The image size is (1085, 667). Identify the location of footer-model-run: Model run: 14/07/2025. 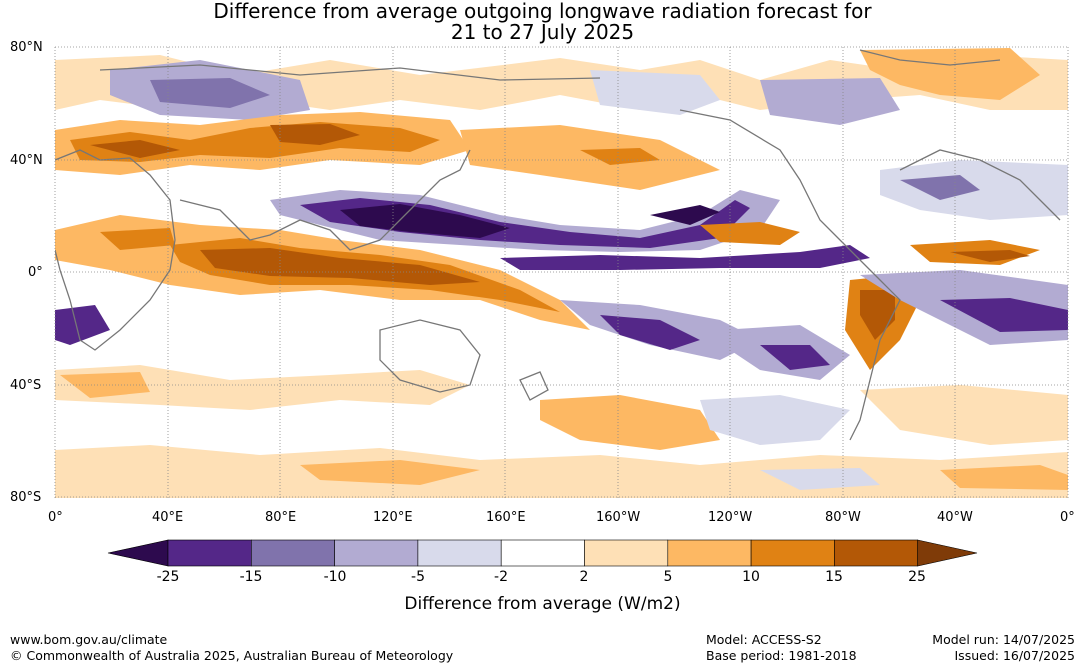
(1003, 639).